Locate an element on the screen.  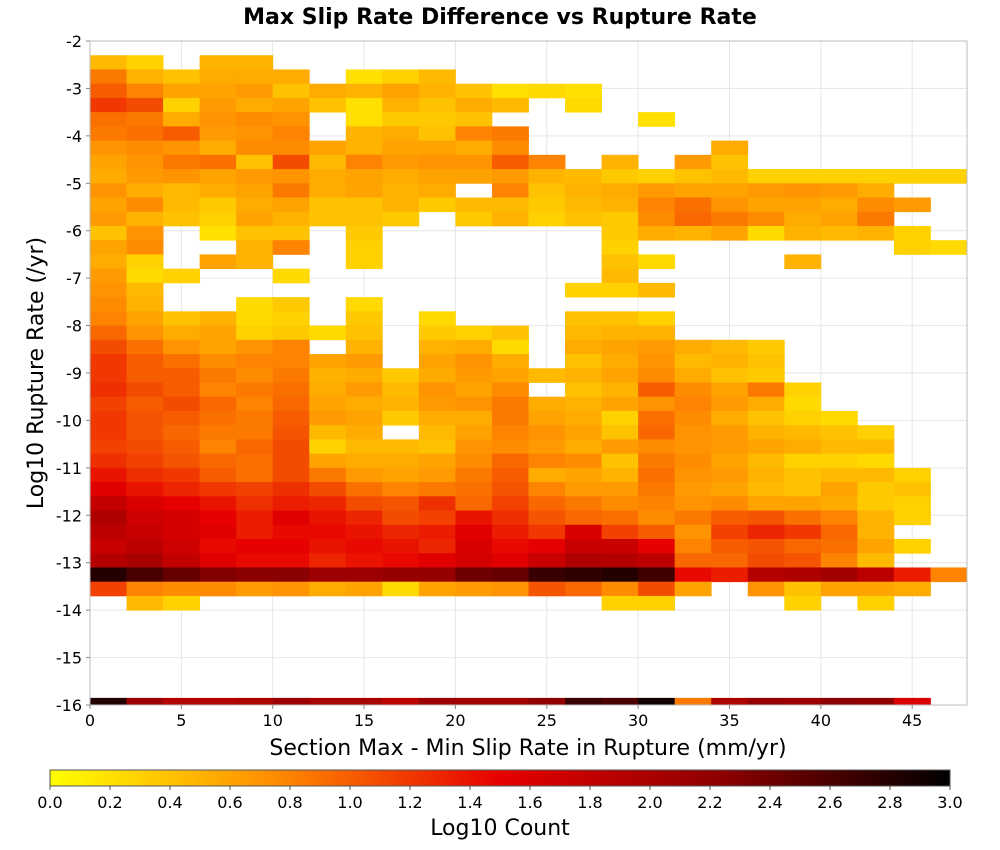
x-tick-label: 10 is located at coordinates (273, 720).